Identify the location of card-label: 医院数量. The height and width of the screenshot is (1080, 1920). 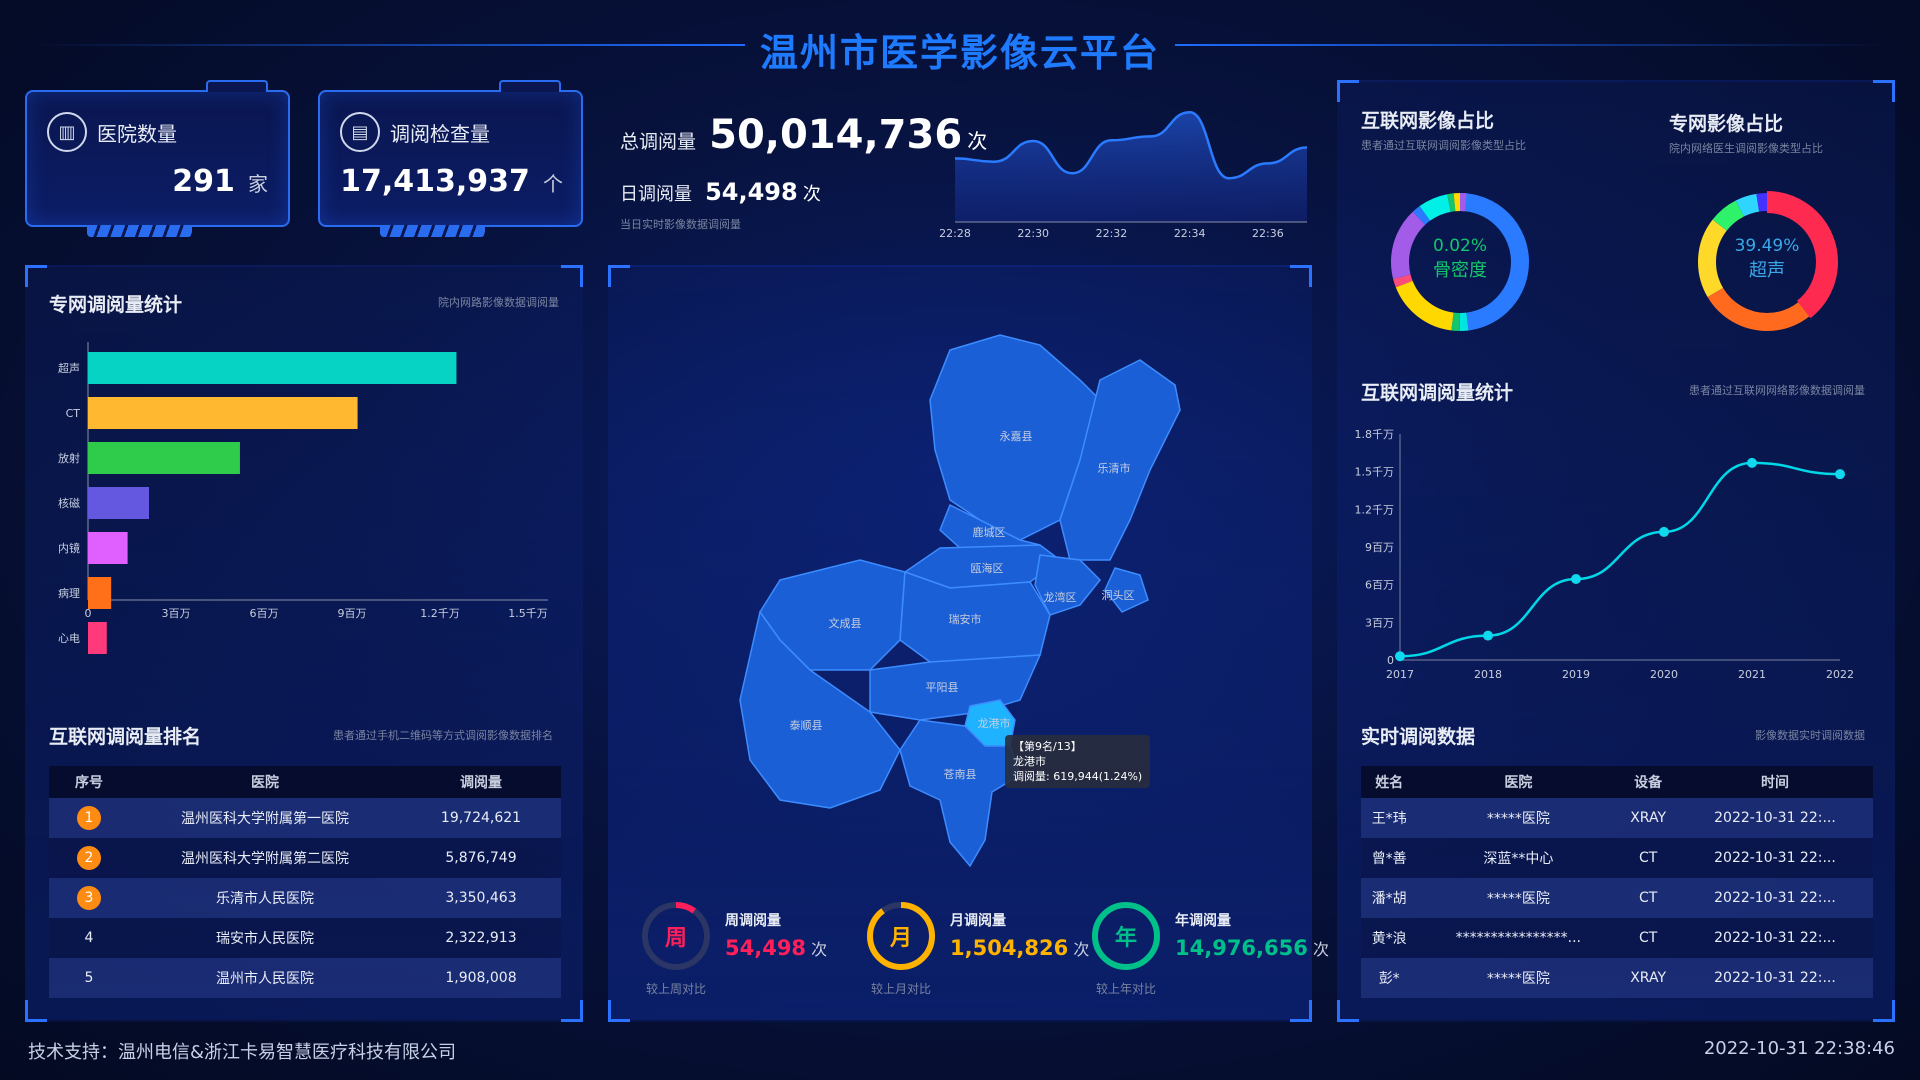
(137, 134).